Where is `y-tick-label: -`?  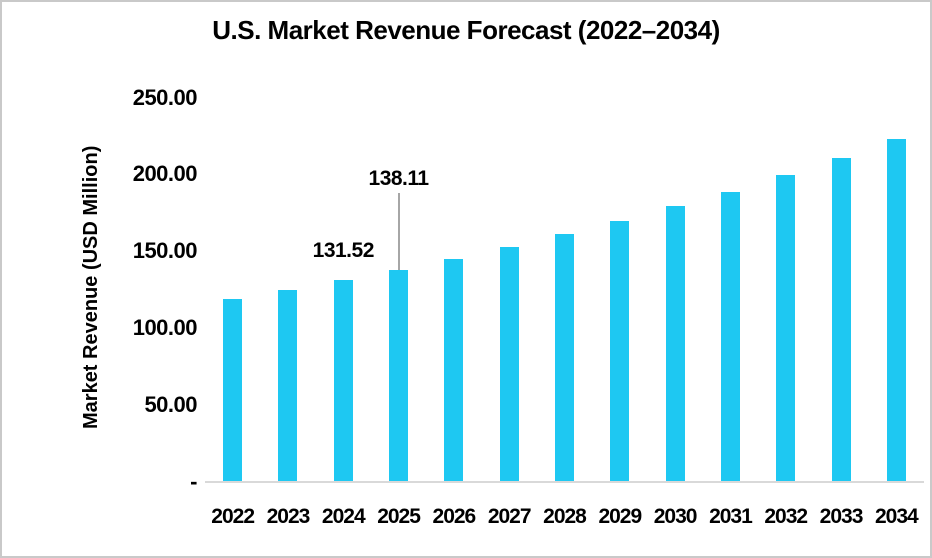
y-tick-label: - is located at coordinates (193, 481).